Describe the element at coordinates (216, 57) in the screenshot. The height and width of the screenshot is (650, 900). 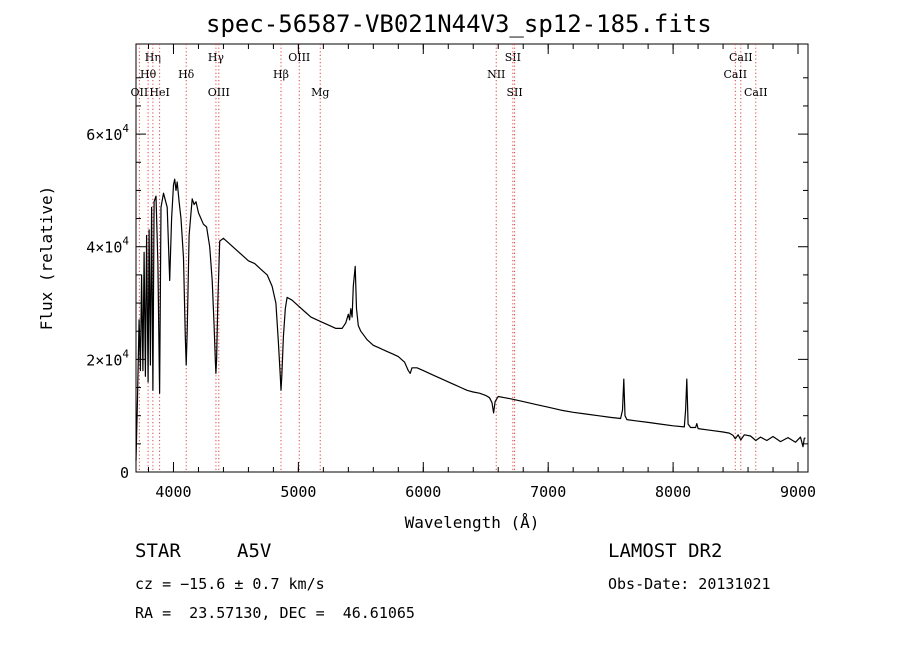
I see `marker-label: Hγ` at that location.